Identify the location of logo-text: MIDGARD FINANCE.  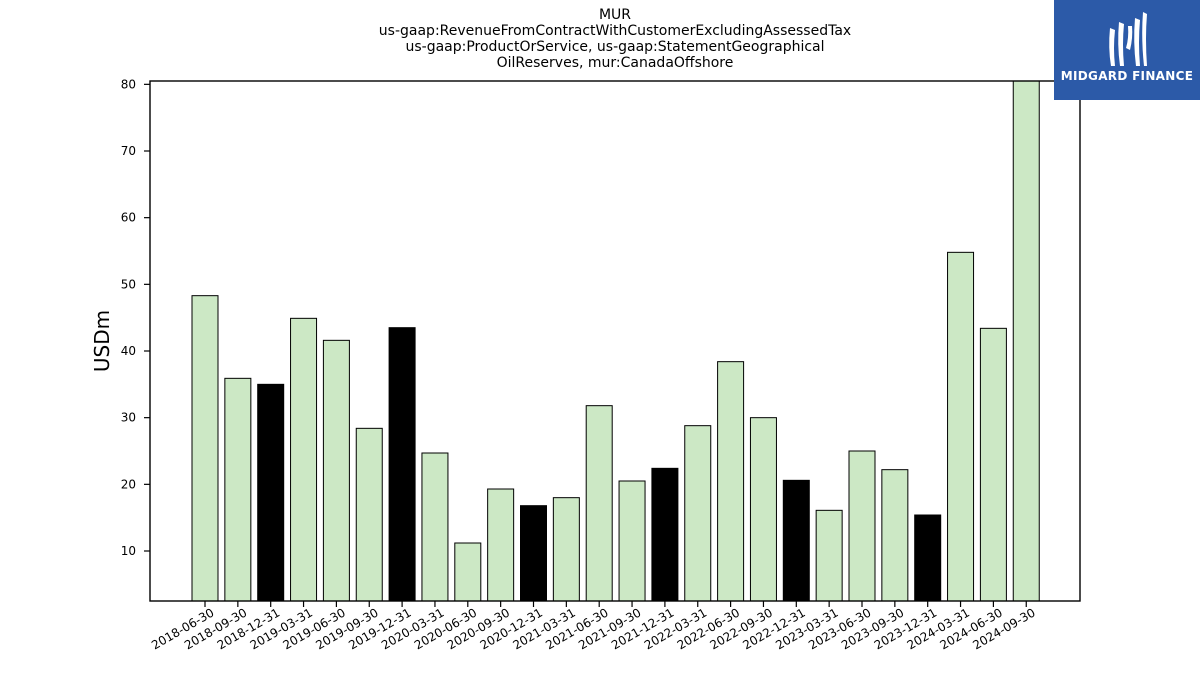
(1127, 76).